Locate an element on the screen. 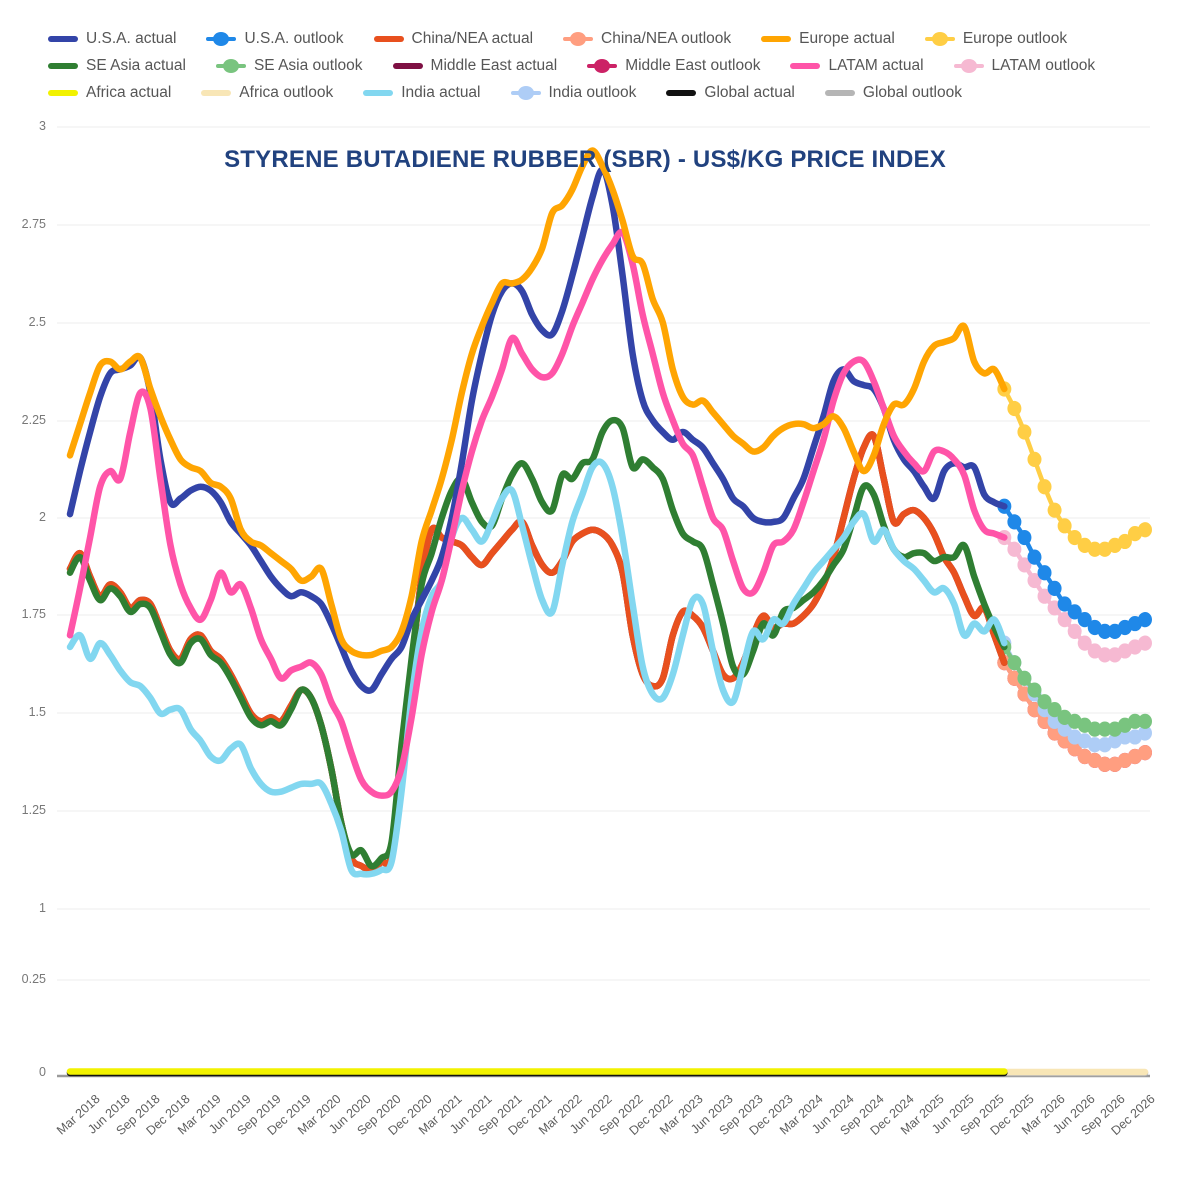  legend-swatch-usa-actual-icon is located at coordinates (63, 39).